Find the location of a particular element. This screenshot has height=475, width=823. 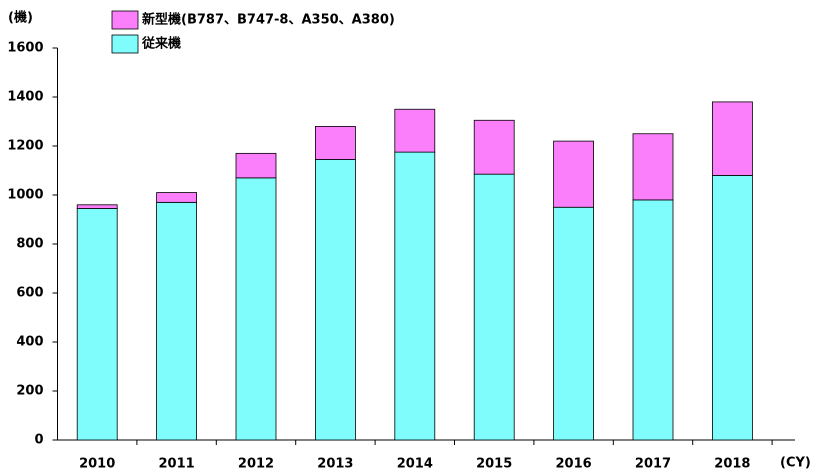

legend-label: 従来機 is located at coordinates (161, 44).